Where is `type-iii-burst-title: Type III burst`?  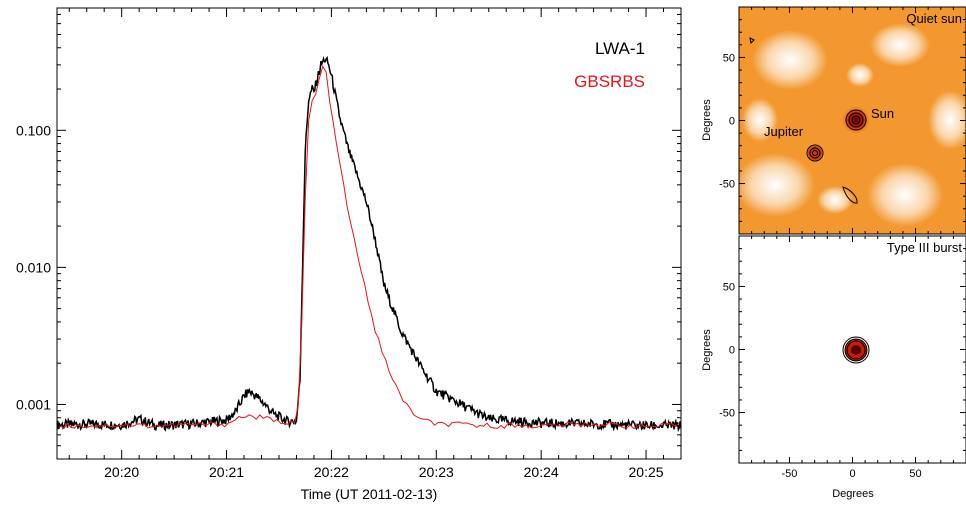 type-iii-burst-title: Type III burst is located at coordinates (925, 247).